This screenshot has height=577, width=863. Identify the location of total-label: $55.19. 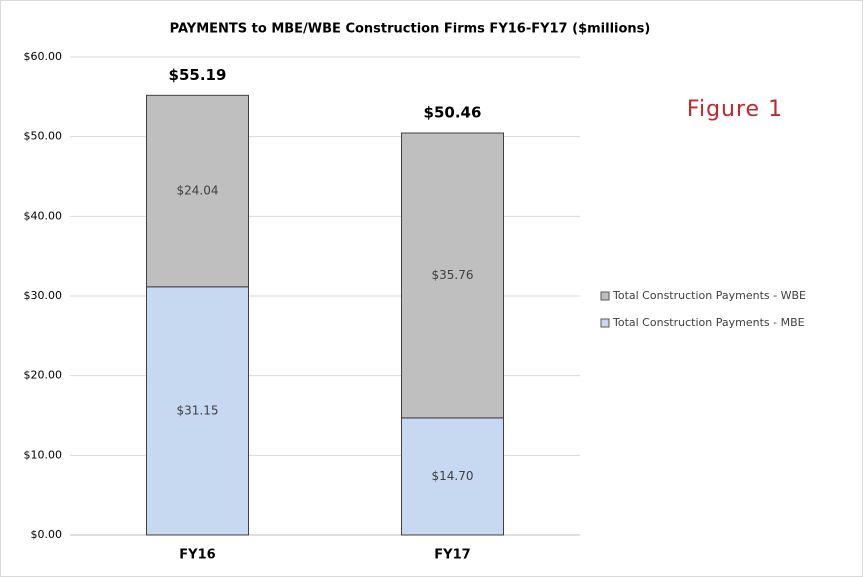
(198, 75).